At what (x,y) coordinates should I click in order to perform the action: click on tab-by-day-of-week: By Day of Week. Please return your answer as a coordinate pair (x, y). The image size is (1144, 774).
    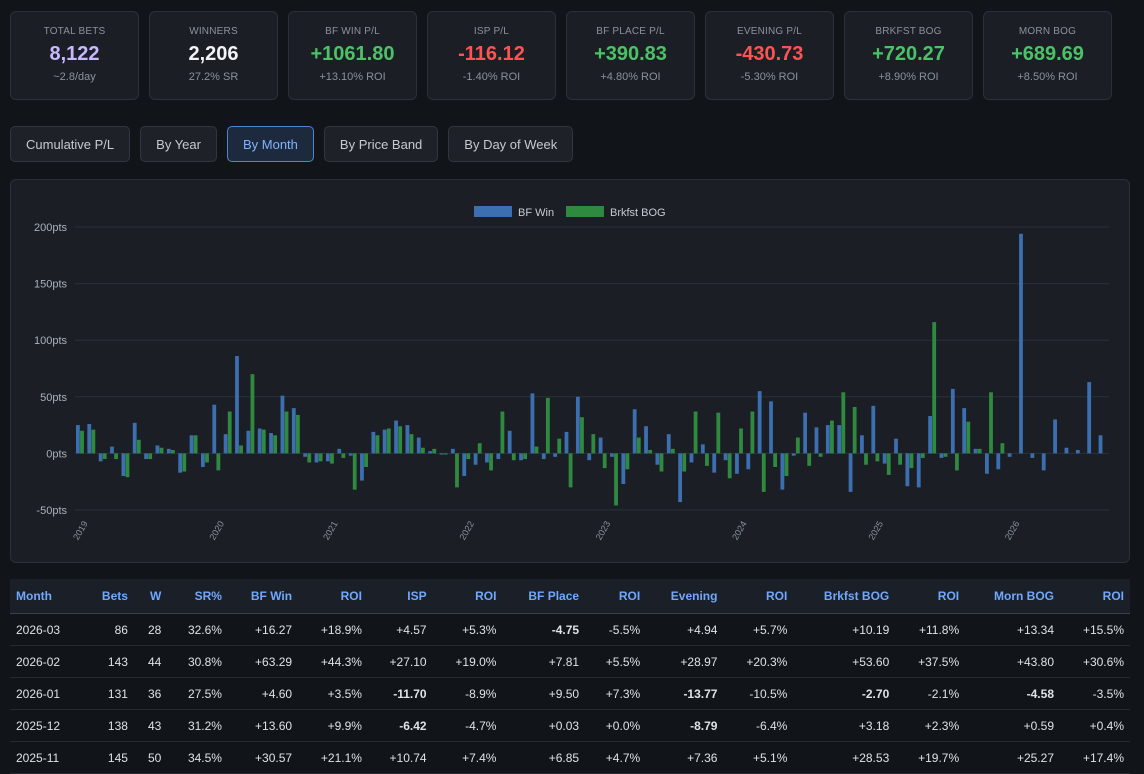
    Looking at the image, I should click on (511, 144).